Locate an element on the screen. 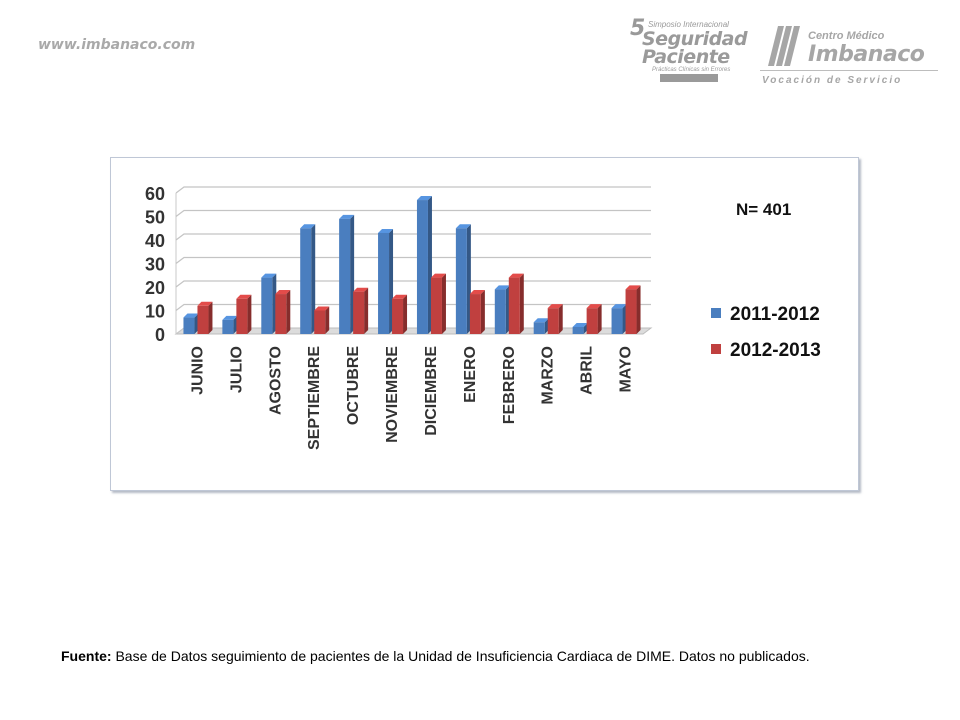 The width and height of the screenshot is (960, 720). y-tick-label: 0 is located at coordinates (160, 335).